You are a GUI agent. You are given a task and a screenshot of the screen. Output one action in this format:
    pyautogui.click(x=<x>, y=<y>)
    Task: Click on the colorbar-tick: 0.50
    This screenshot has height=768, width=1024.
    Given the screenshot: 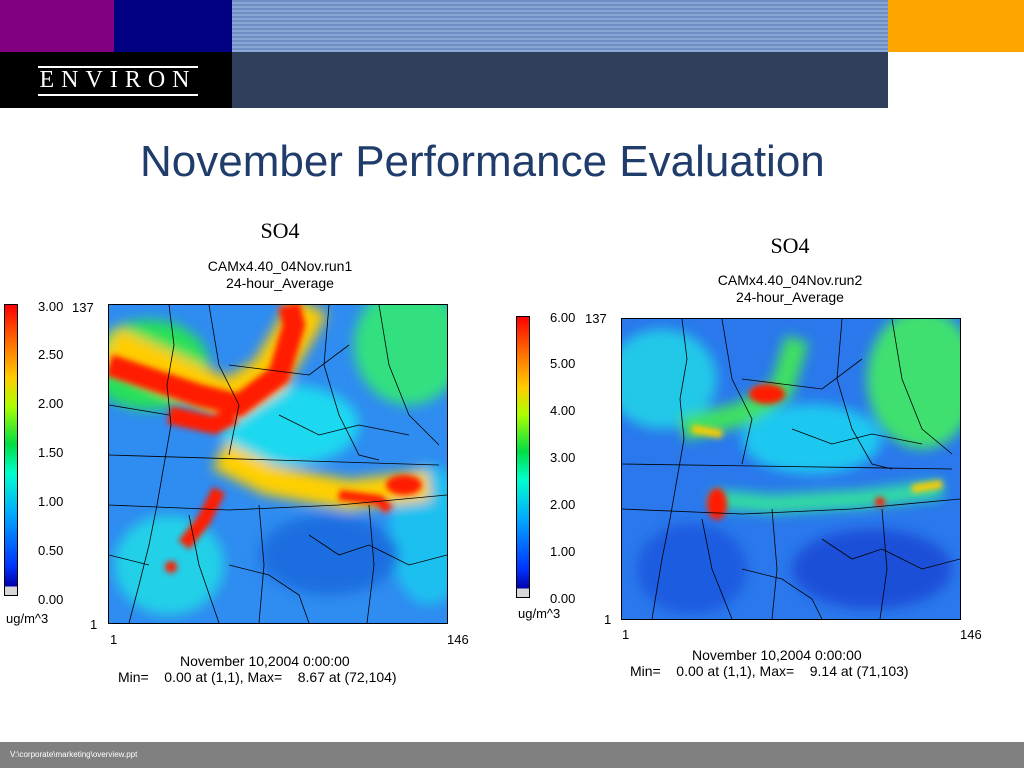 What is the action you would take?
    pyautogui.click(x=51, y=550)
    